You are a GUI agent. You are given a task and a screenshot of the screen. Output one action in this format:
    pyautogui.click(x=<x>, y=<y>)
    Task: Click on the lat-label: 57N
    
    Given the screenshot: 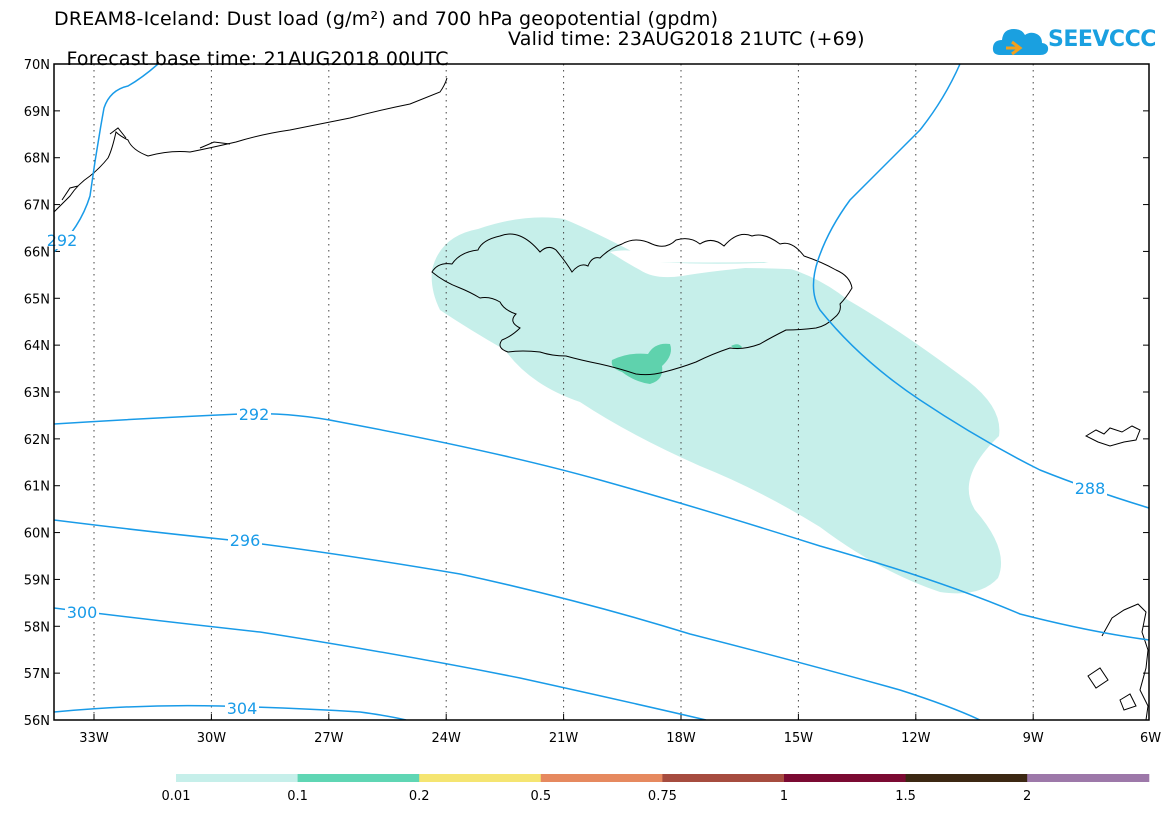 What is the action you would take?
    pyautogui.click(x=37, y=674)
    